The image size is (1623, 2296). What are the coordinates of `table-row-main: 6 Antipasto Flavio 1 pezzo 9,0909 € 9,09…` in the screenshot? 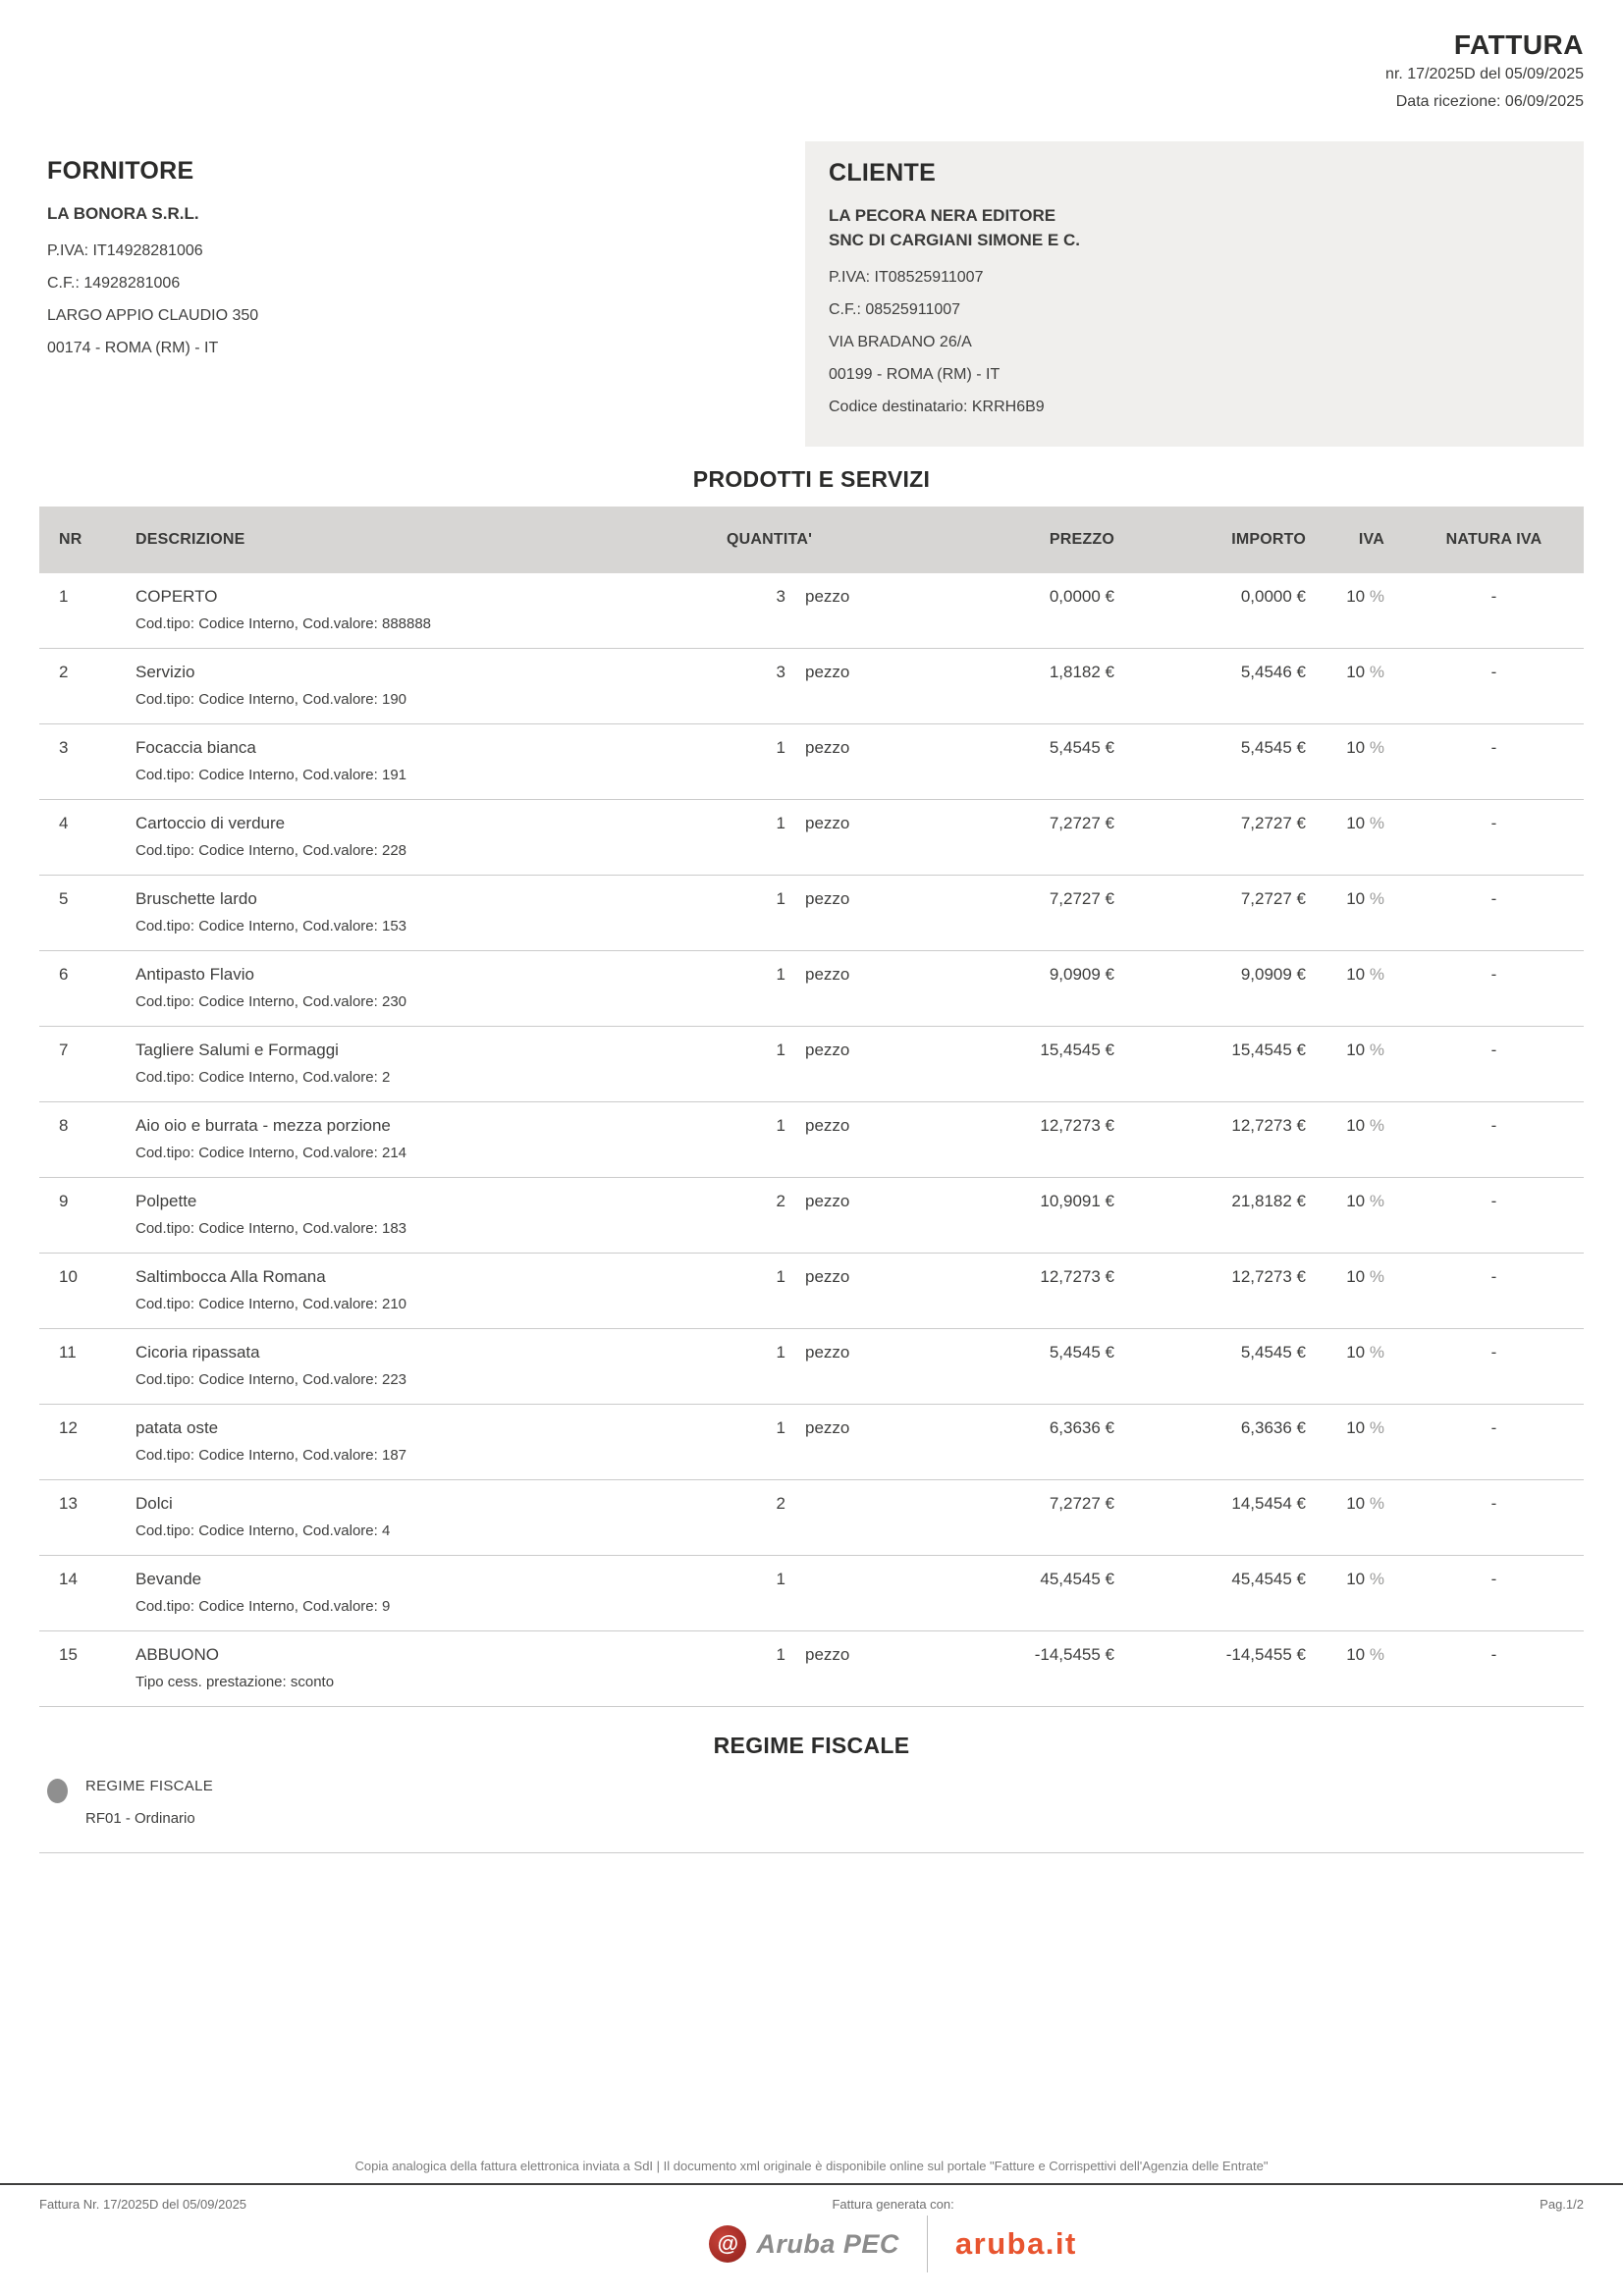 It's located at (811, 975).